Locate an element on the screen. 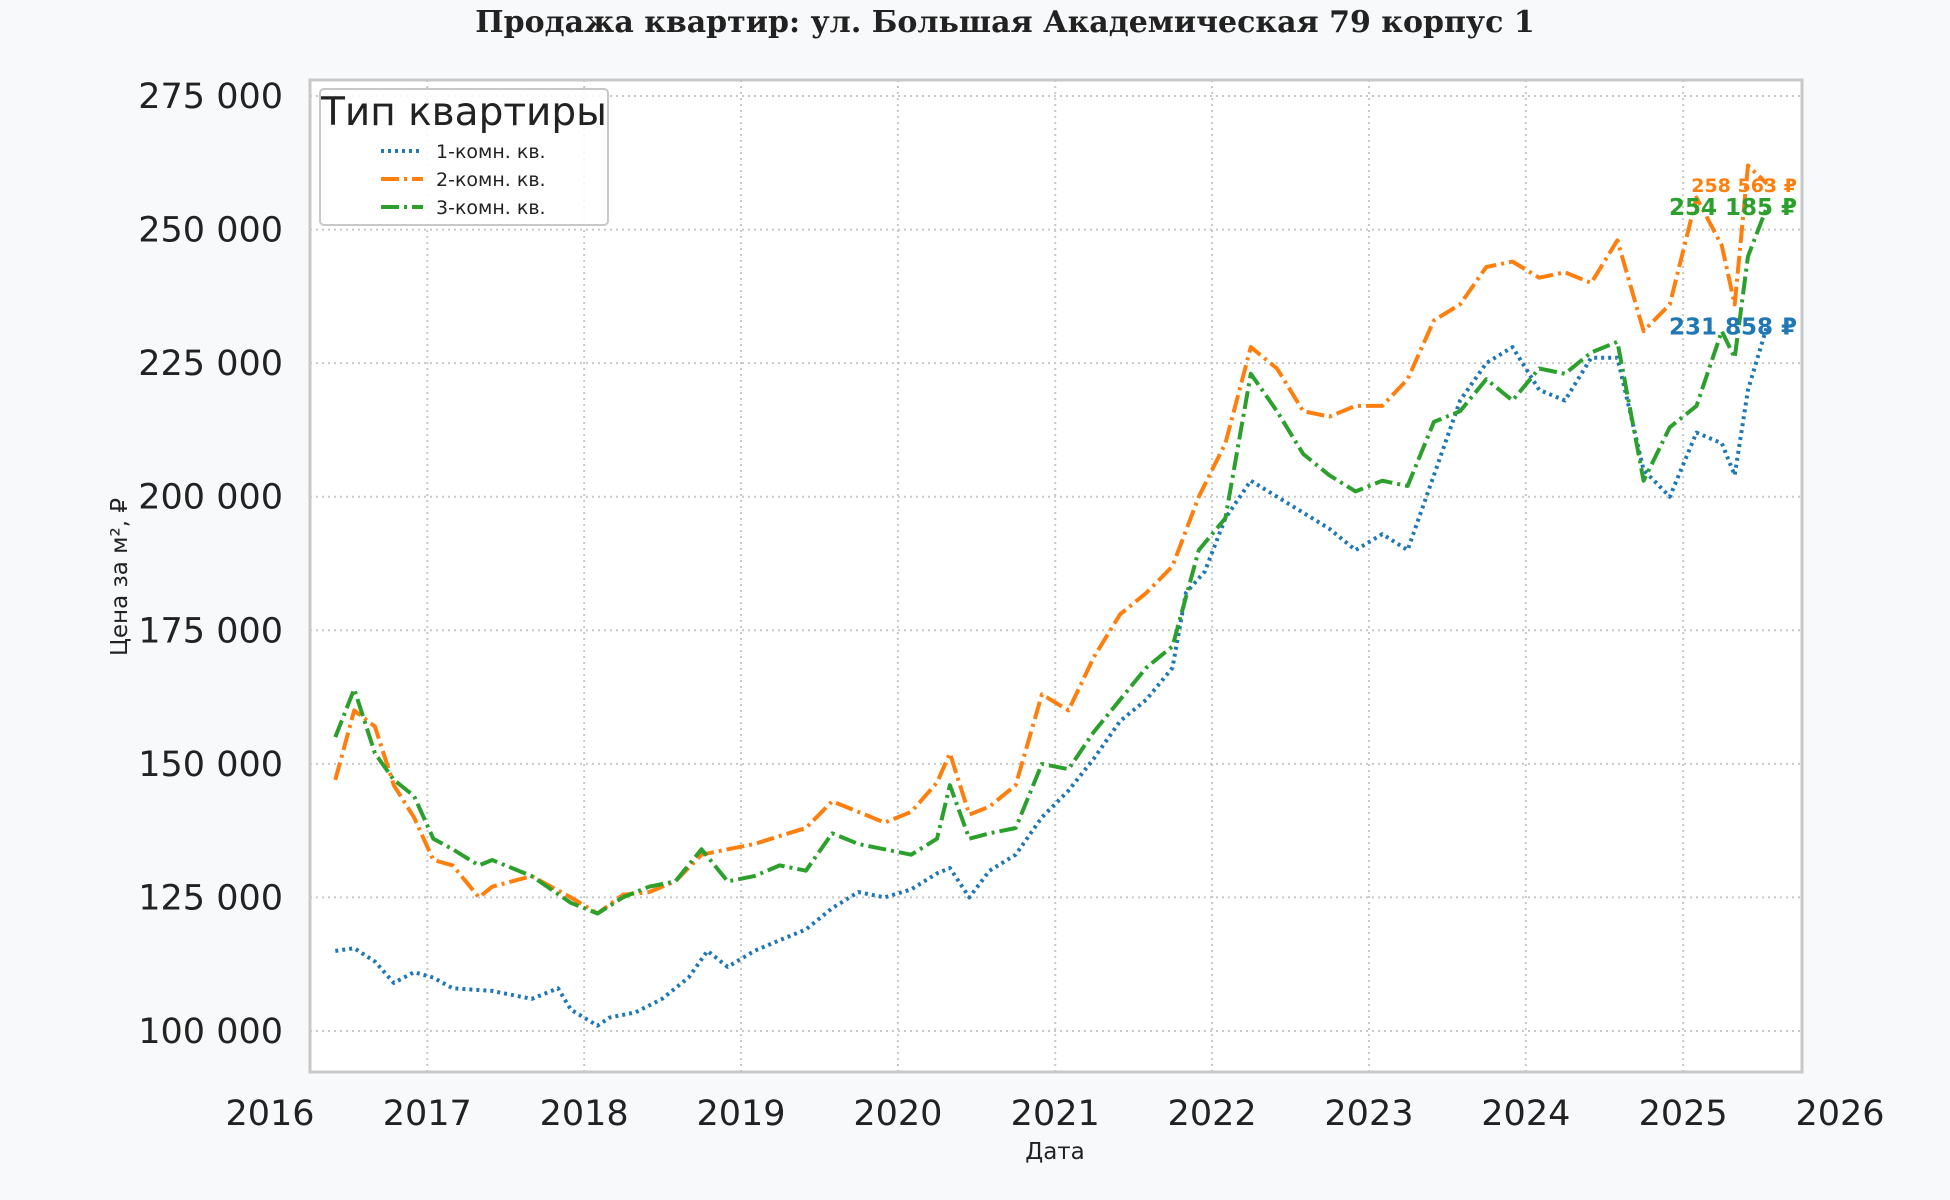 This screenshot has height=1200, width=1950. x-tick-label: 2017 is located at coordinates (427, 1114).